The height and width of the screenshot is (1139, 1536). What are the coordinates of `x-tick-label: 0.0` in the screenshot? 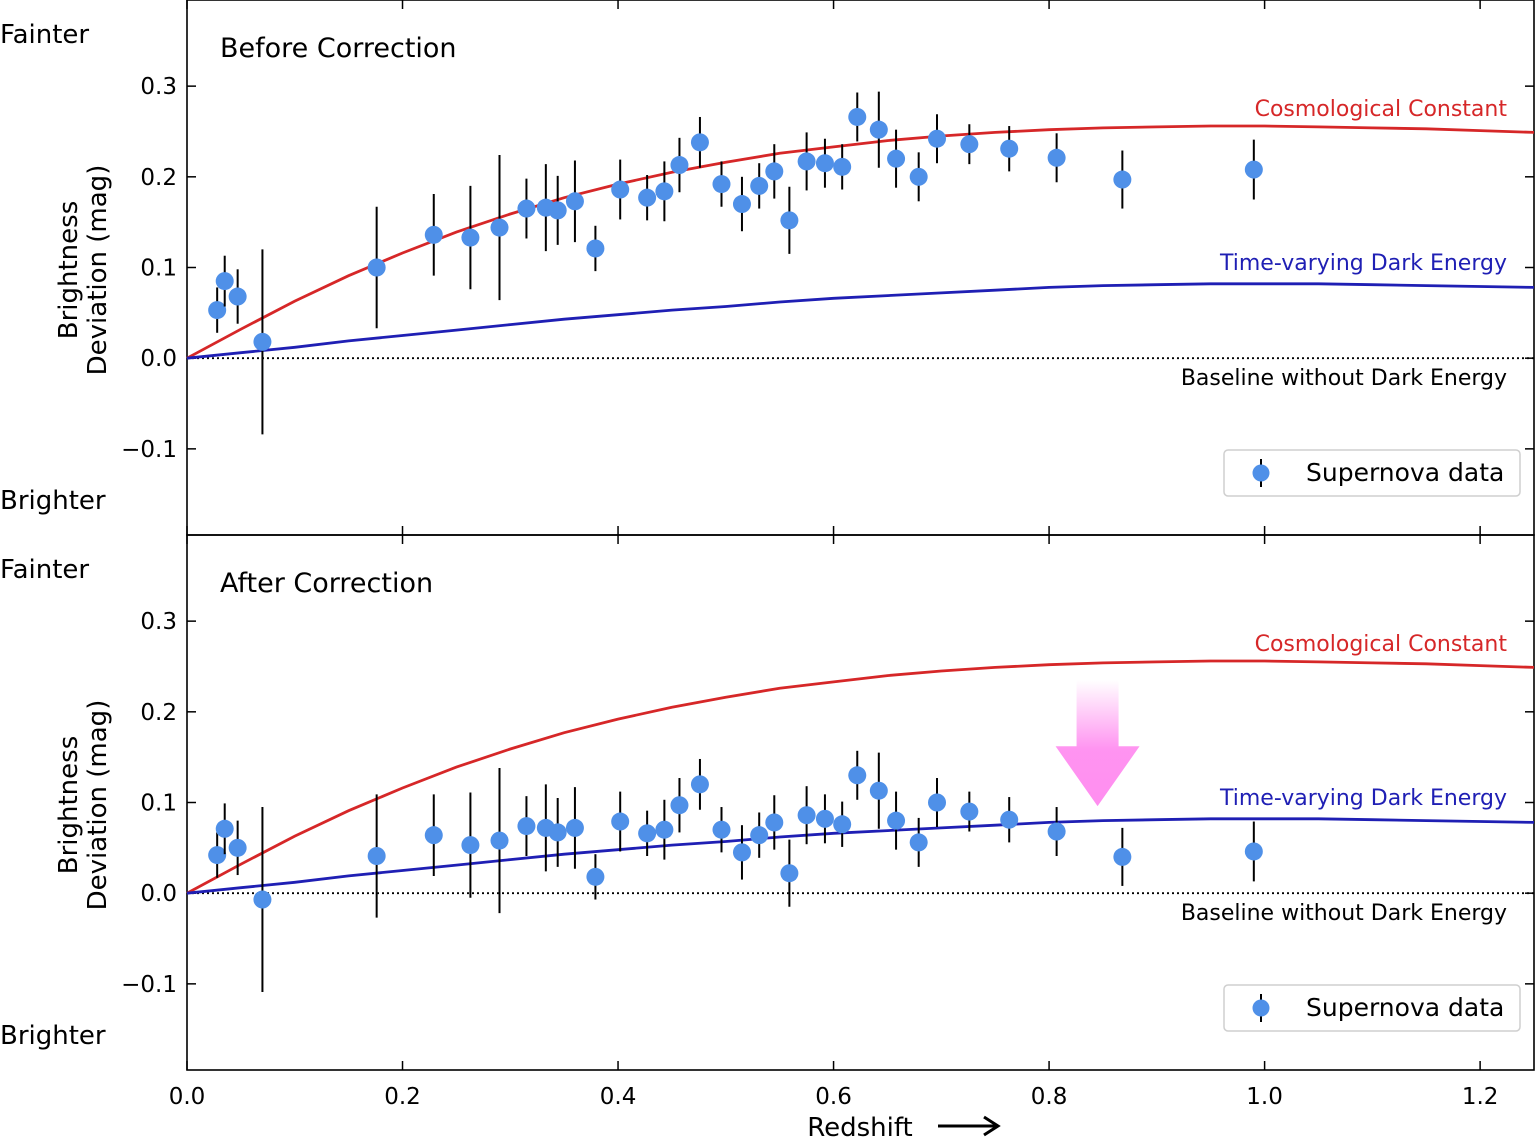 It's located at (187, 1097).